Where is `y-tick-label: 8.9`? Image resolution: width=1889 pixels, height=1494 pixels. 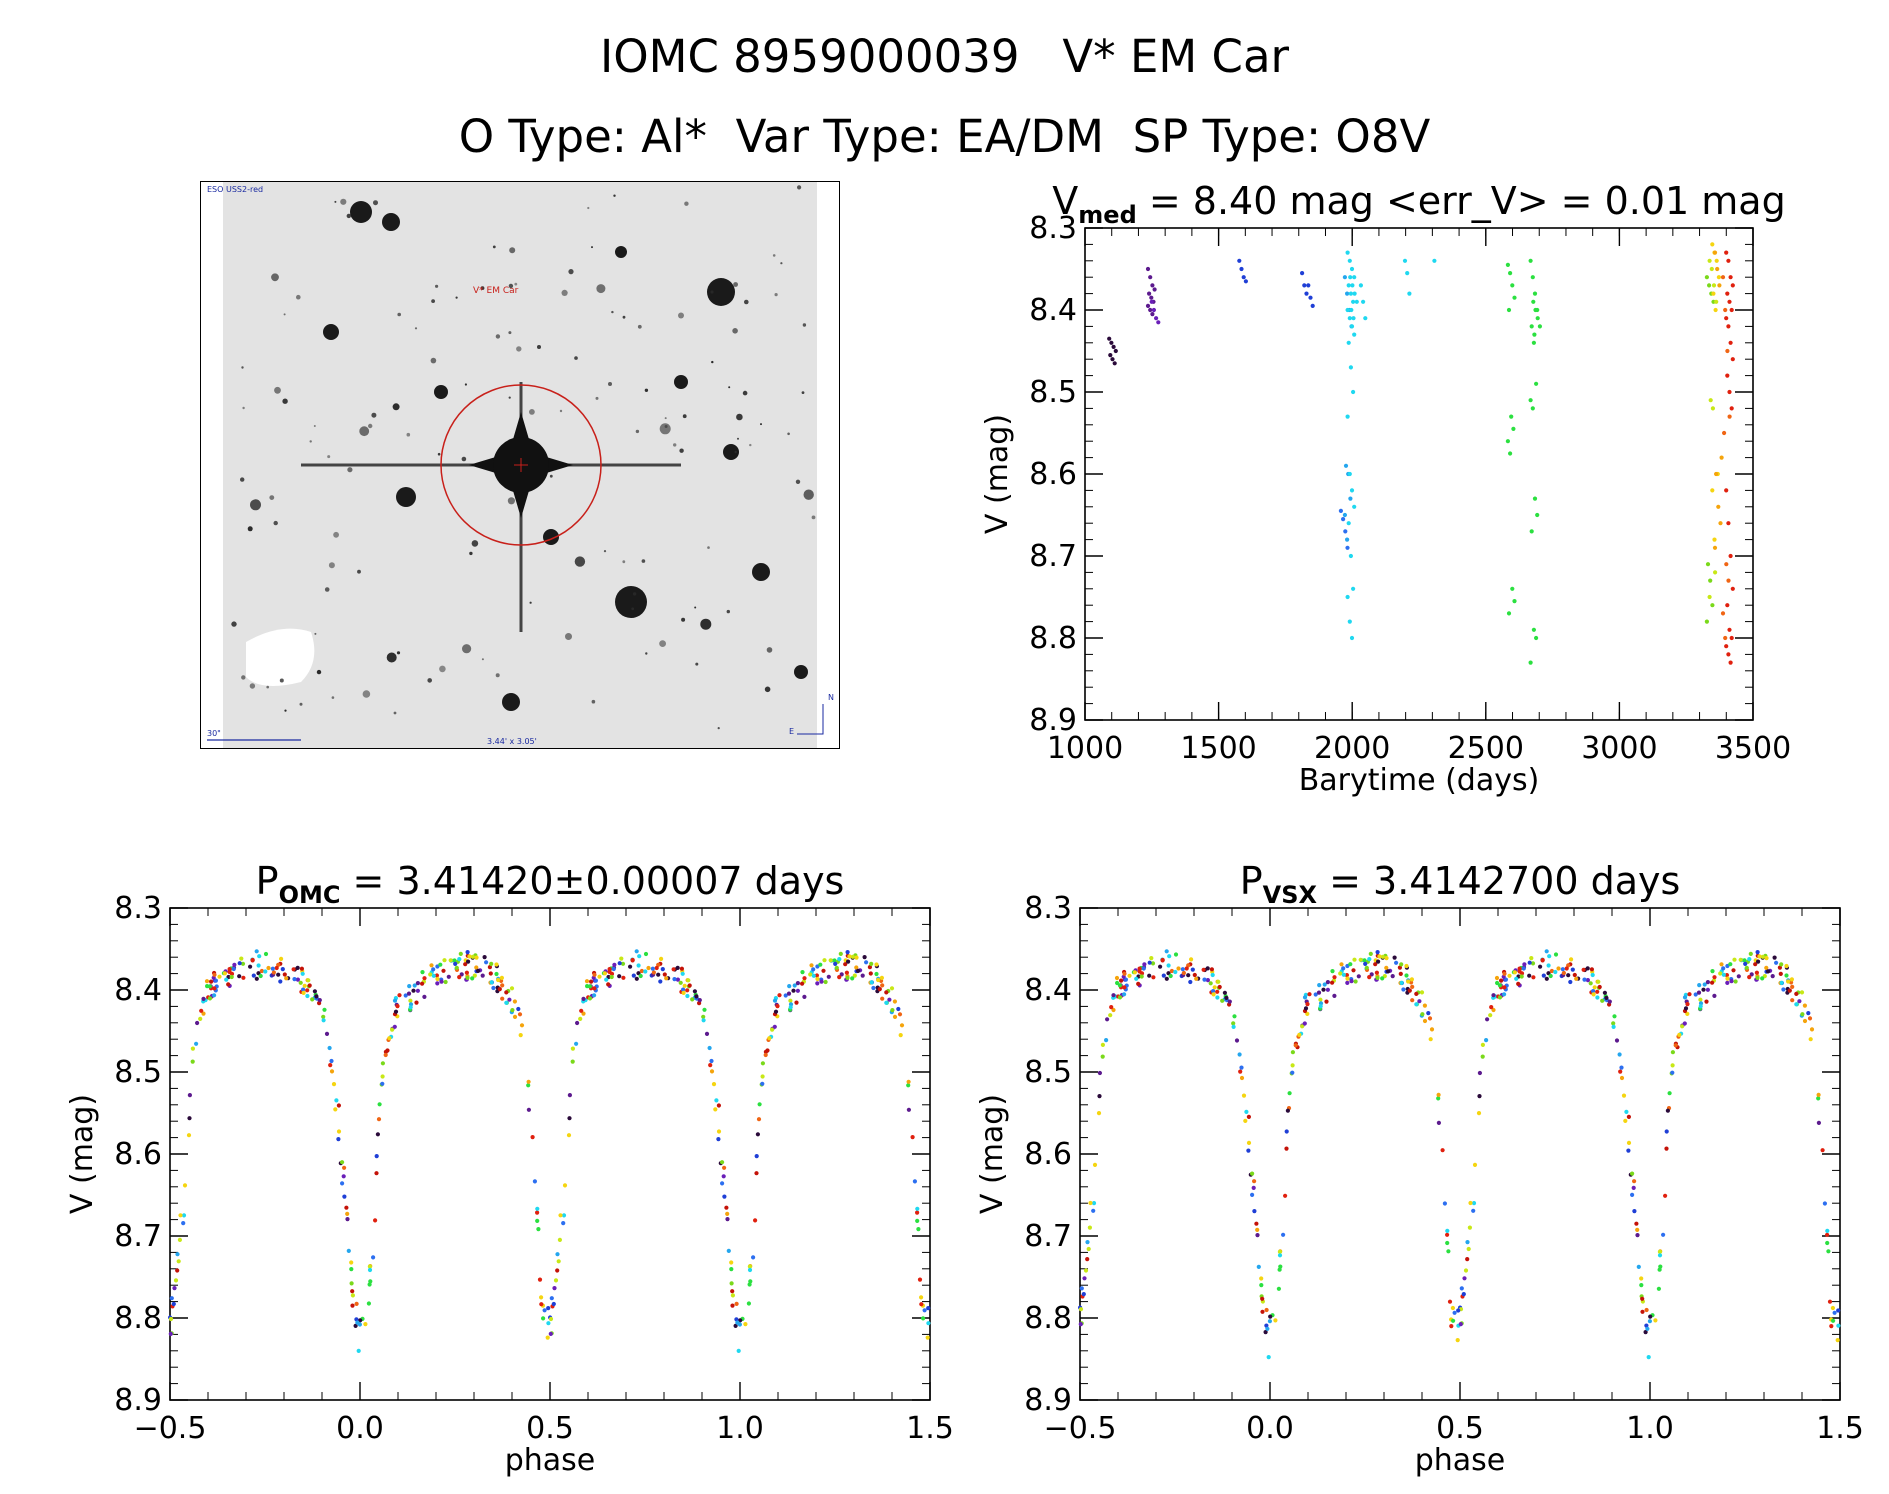 y-tick-label: 8.9 is located at coordinates (1048, 1400).